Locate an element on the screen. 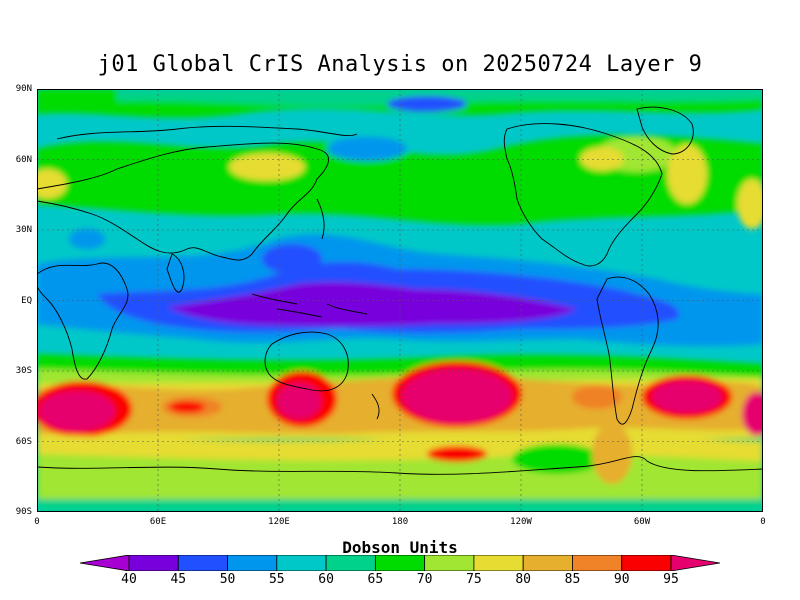  colorbar-tick-label: 50 is located at coordinates (227, 579).